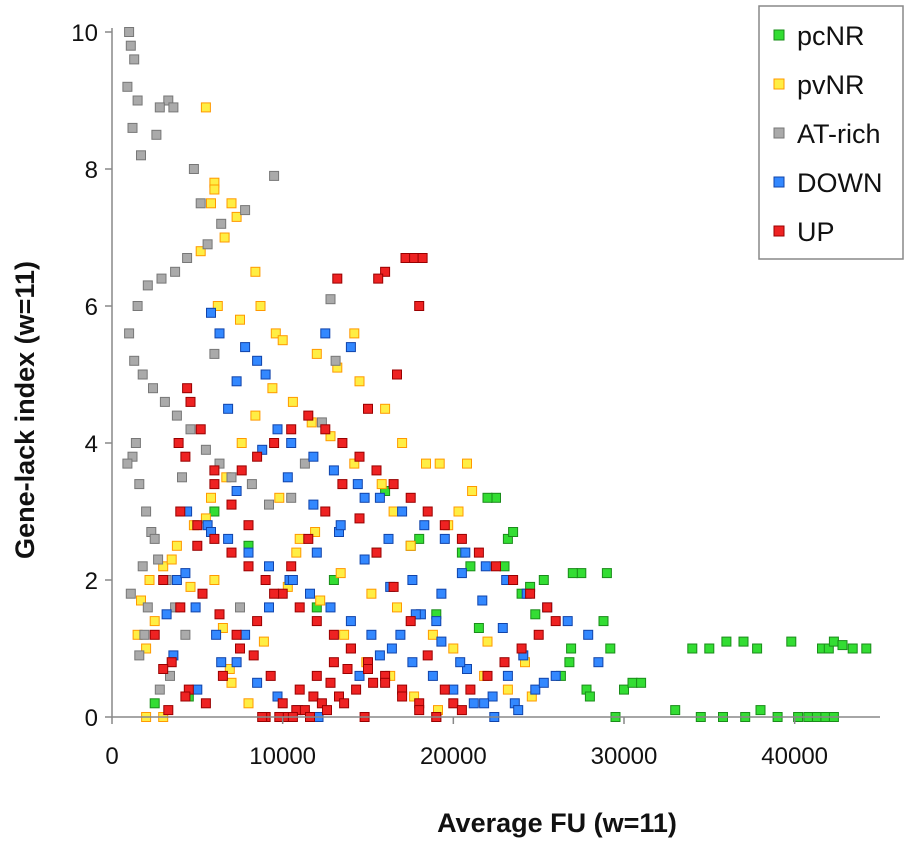 The height and width of the screenshot is (844, 910). What do you see at coordinates (839, 134) in the screenshot?
I see `legend-label-at-rich: AT-rich` at bounding box center [839, 134].